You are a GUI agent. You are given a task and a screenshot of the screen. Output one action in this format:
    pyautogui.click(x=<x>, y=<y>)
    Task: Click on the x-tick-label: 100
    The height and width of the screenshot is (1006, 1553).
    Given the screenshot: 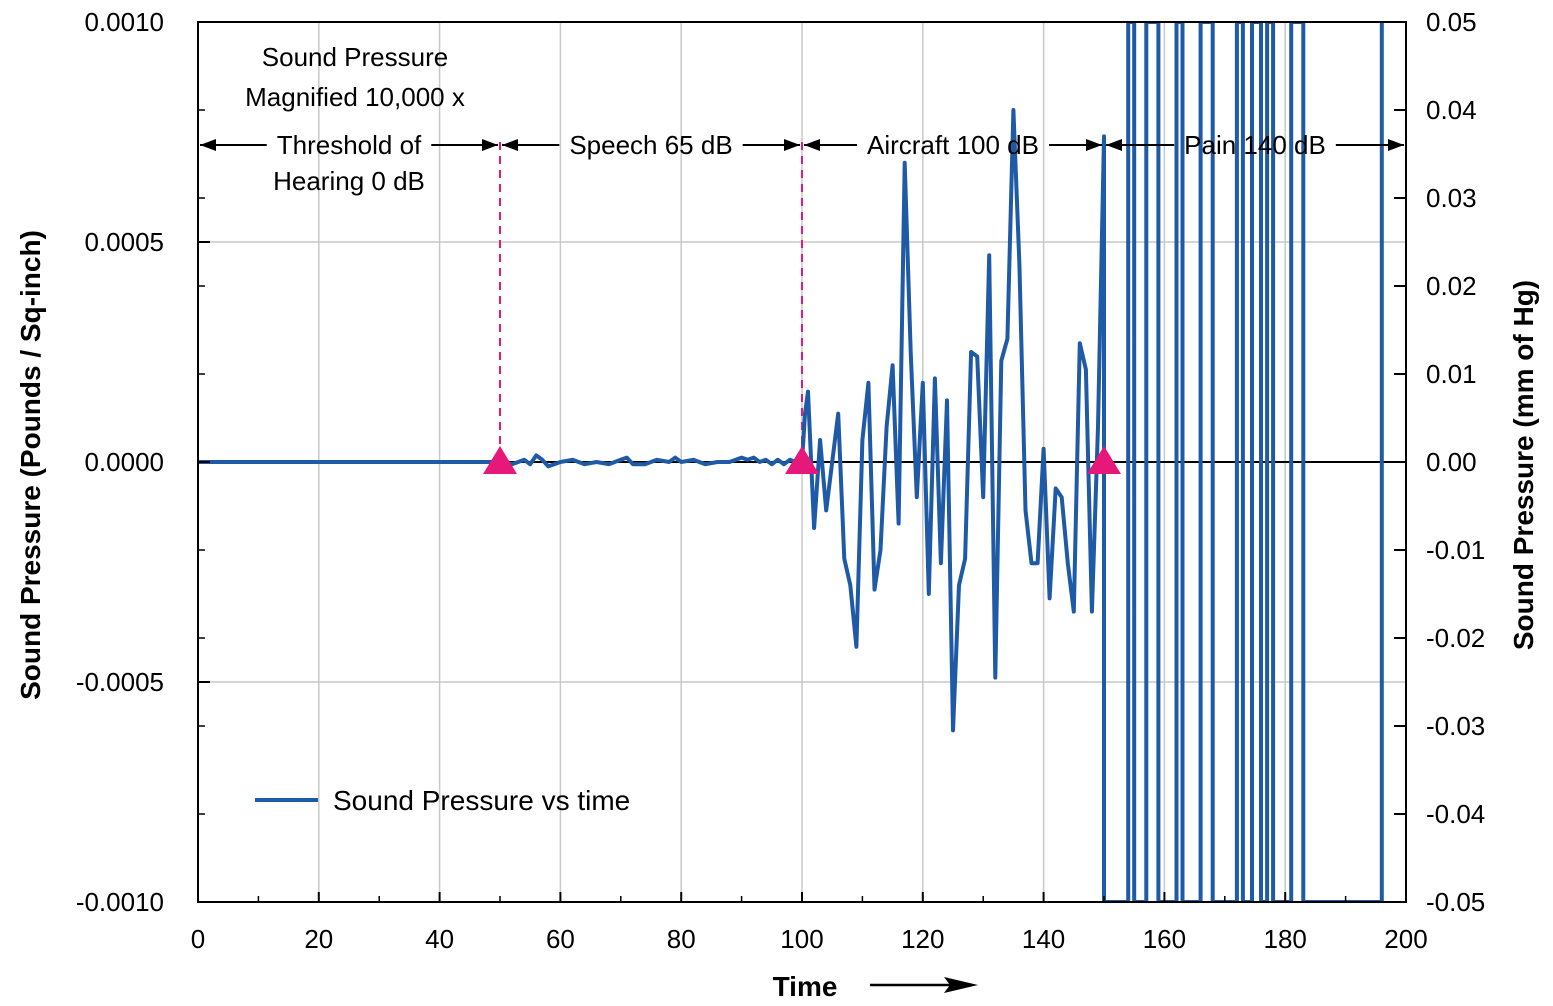 What is the action you would take?
    pyautogui.click(x=801, y=939)
    